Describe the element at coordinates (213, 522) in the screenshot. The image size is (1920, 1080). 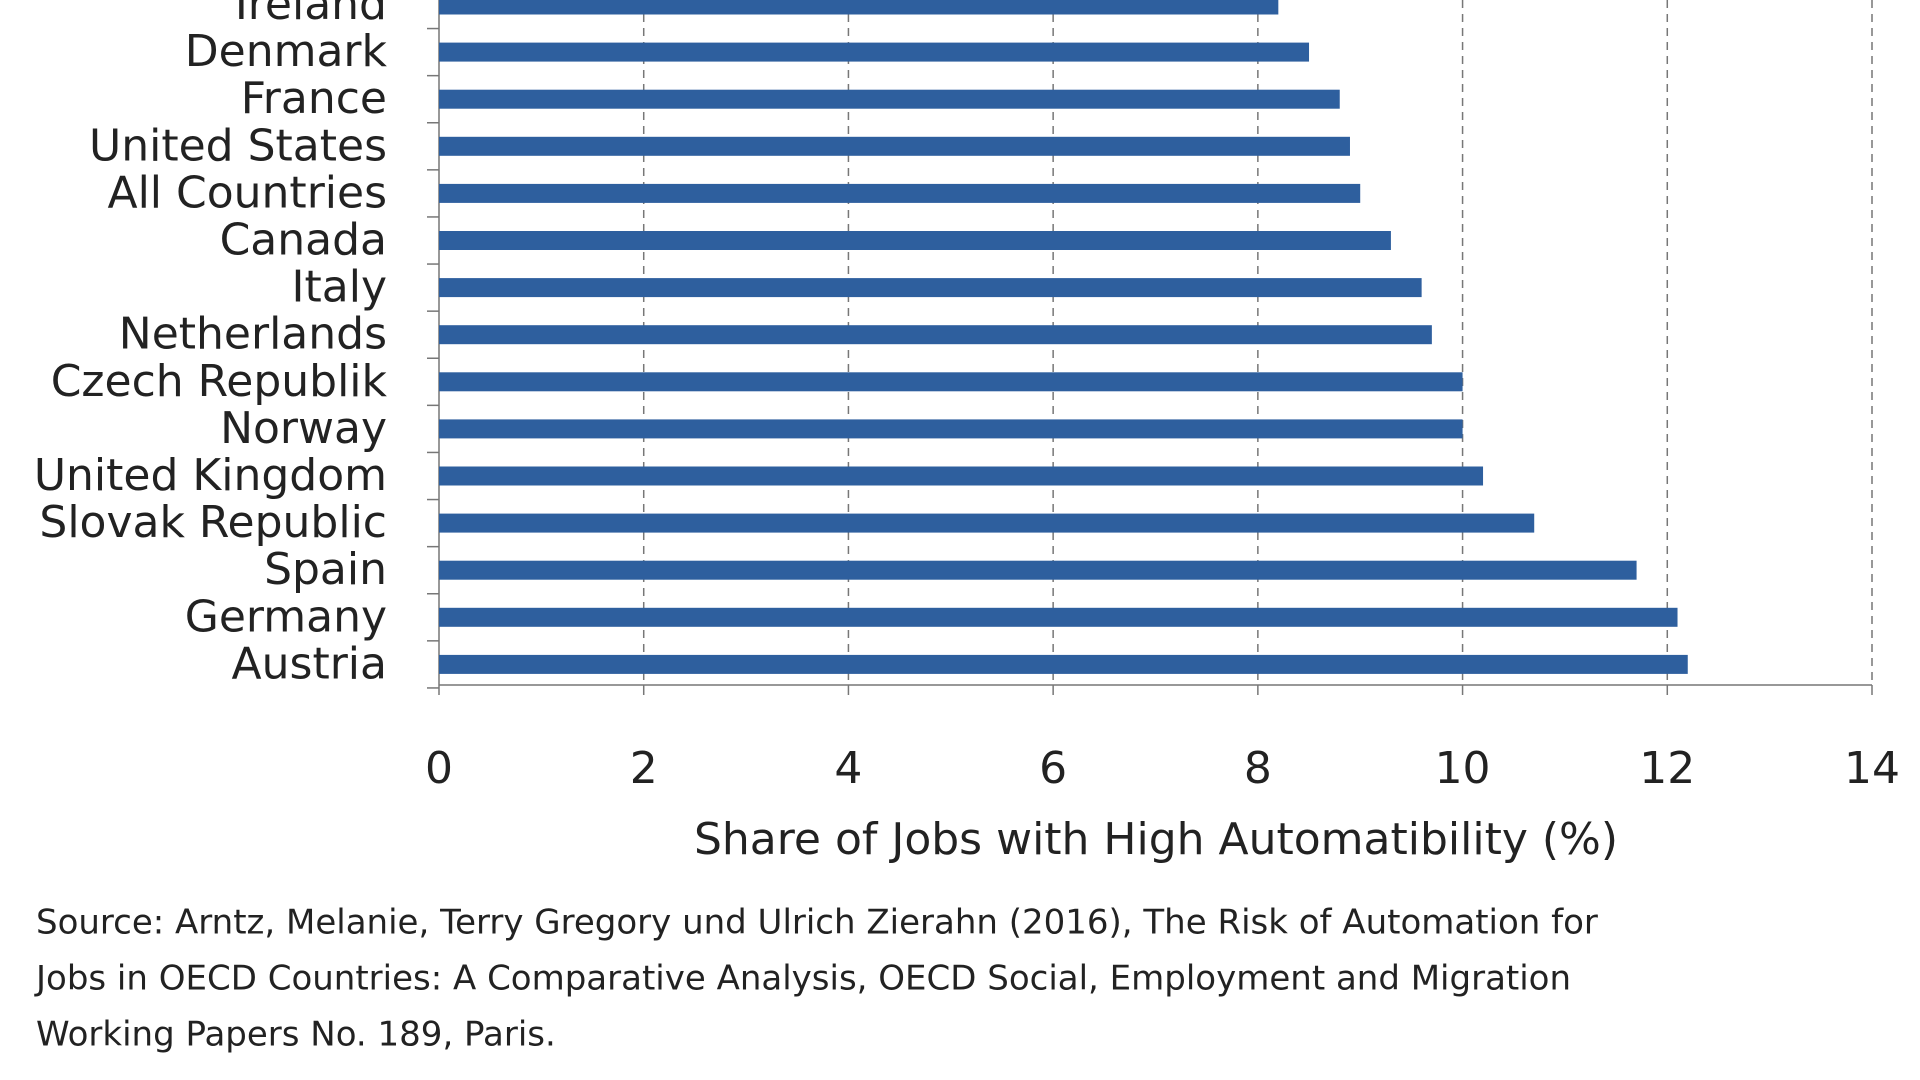
I see `y-tick-label: Slovak Republic` at that location.